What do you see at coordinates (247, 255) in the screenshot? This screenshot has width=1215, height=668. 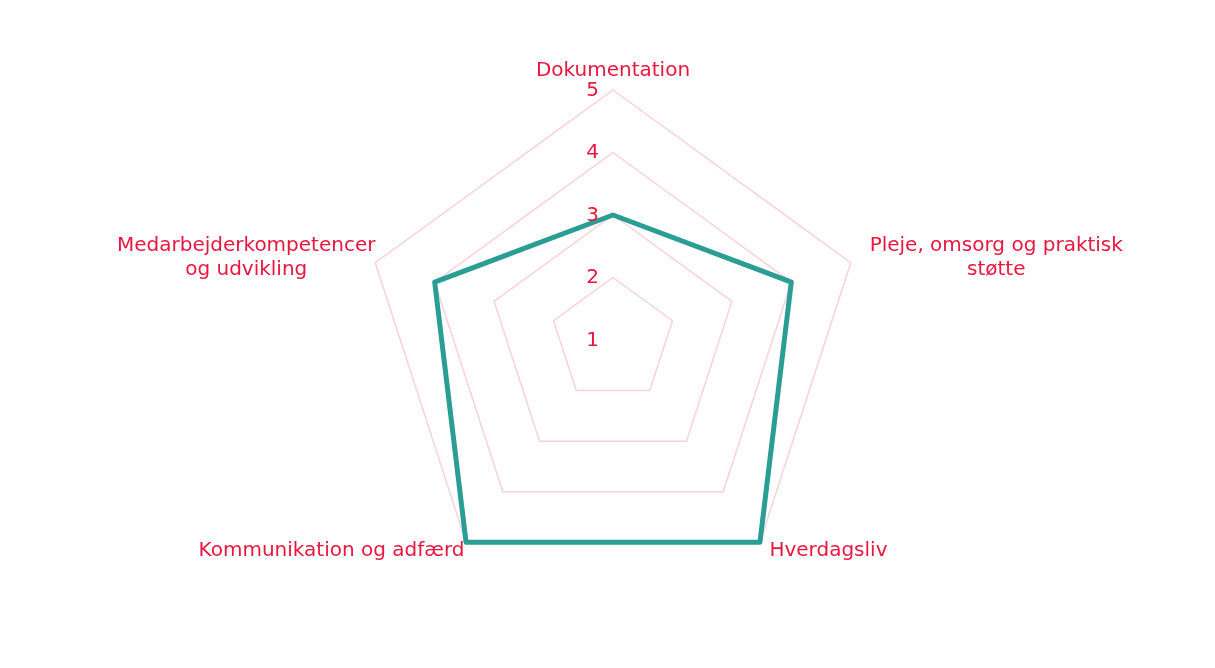 I see `spoke-label: Medarbejderkompetencer og udvikling` at bounding box center [247, 255].